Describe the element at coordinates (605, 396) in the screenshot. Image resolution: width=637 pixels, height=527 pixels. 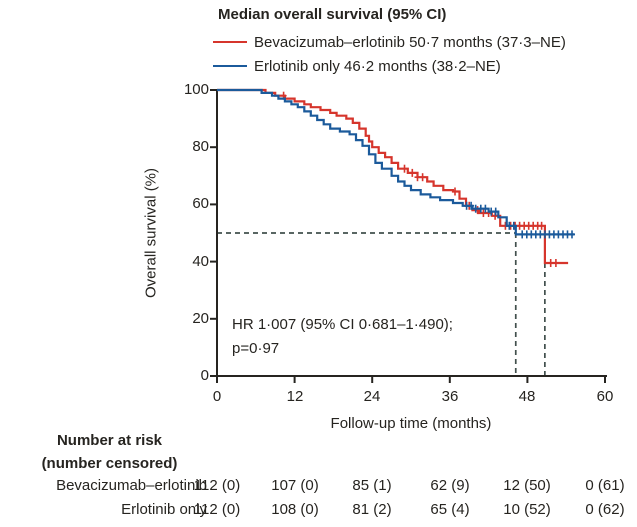
I see `x-tick-label-60: 60` at that location.